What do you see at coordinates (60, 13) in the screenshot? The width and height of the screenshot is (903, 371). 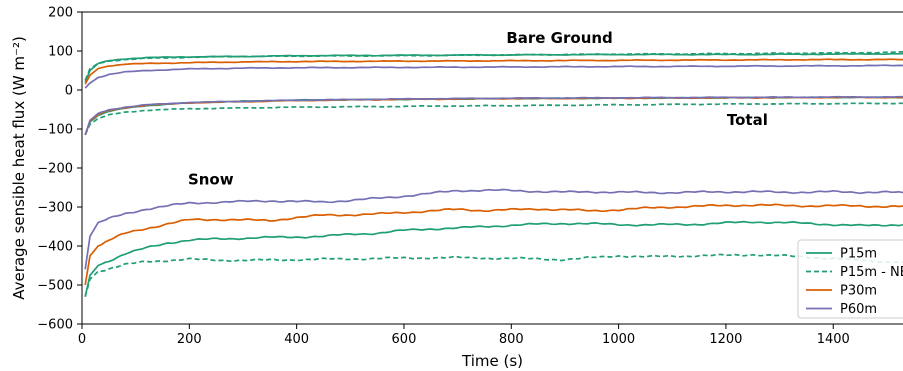 I see `y-tick-label: 200` at bounding box center [60, 13].